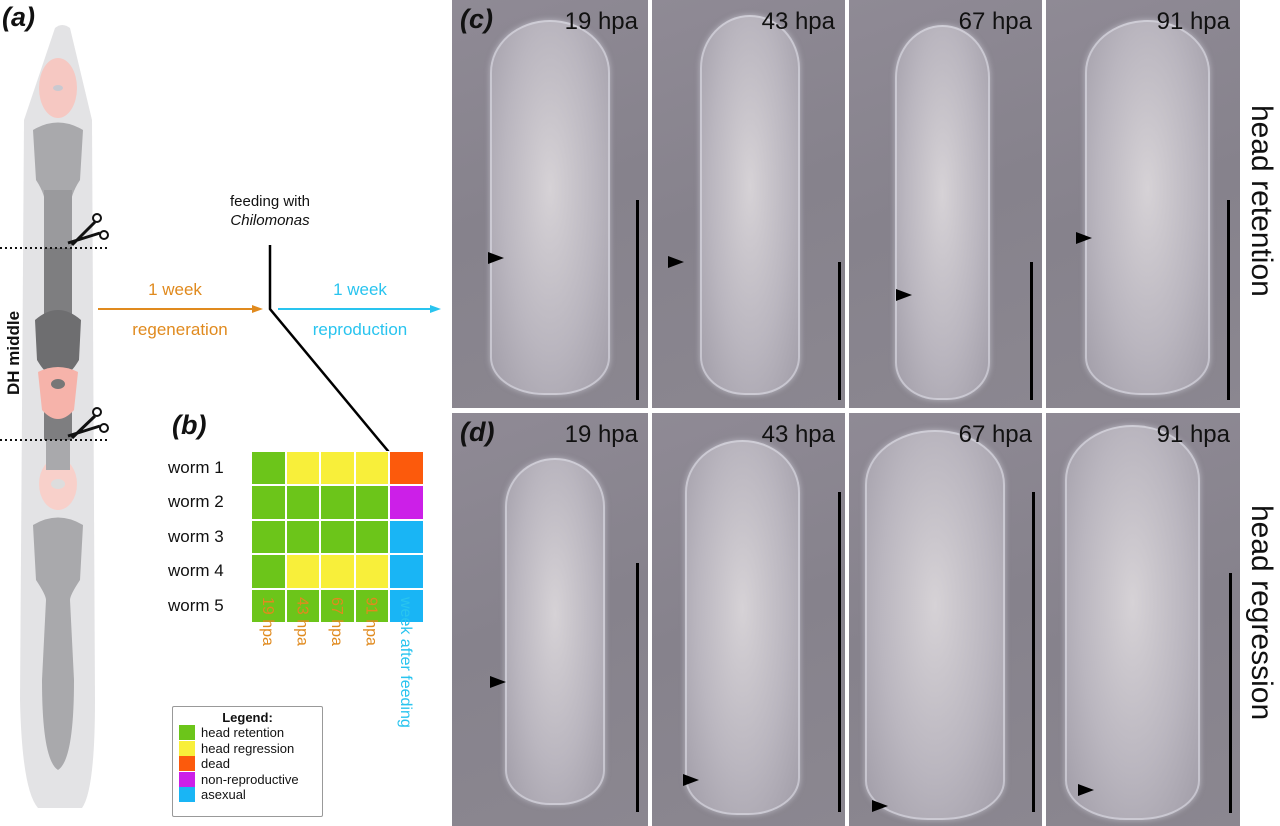 Image resolution: width=1280 pixels, height=826 pixels. Describe the element at coordinates (243, 733) in the screenshot. I see `legend-label: head retention` at that location.